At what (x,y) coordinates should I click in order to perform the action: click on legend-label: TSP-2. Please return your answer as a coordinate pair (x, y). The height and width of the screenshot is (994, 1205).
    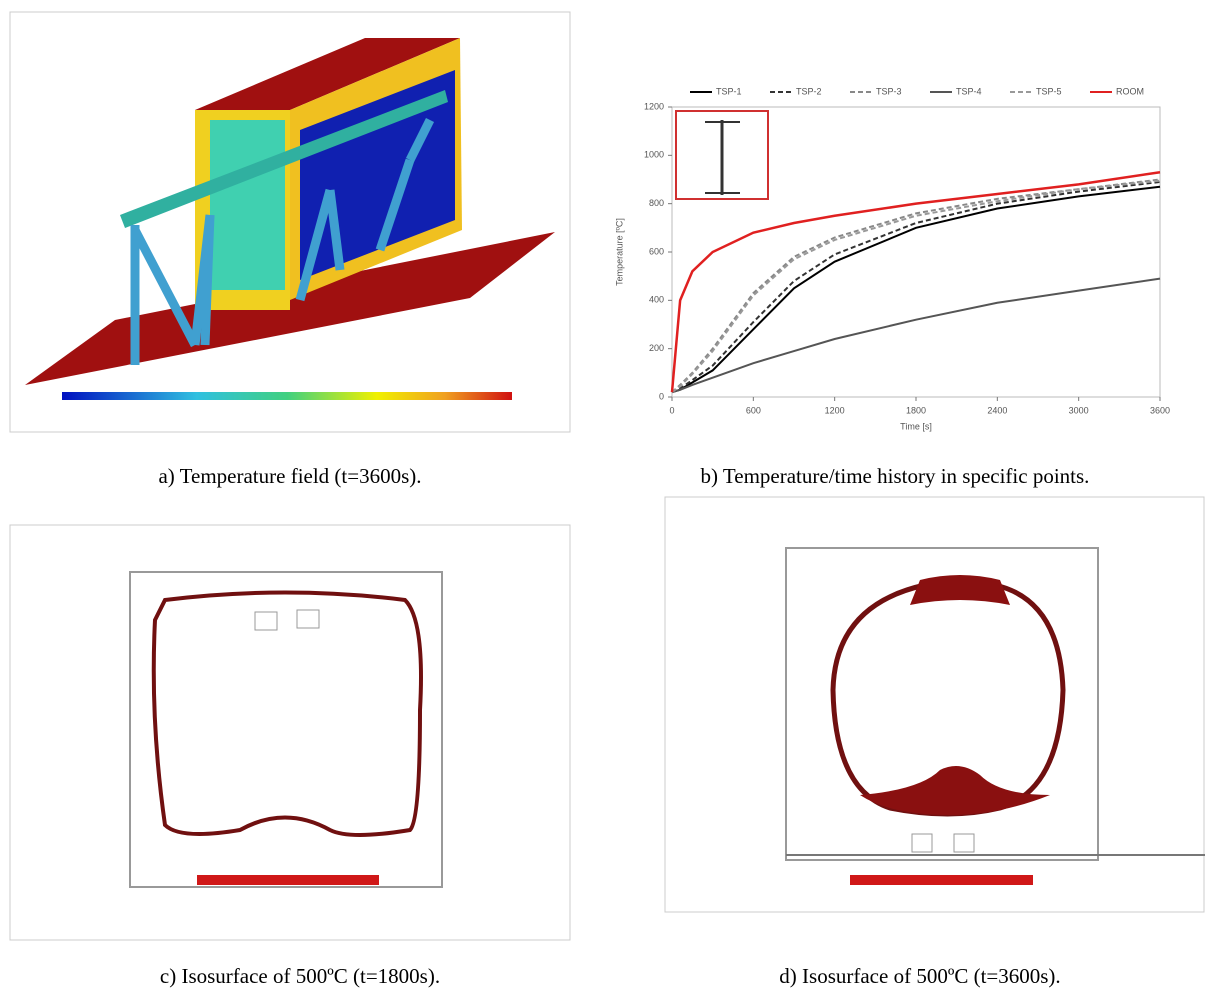
    Looking at the image, I should click on (809, 91).